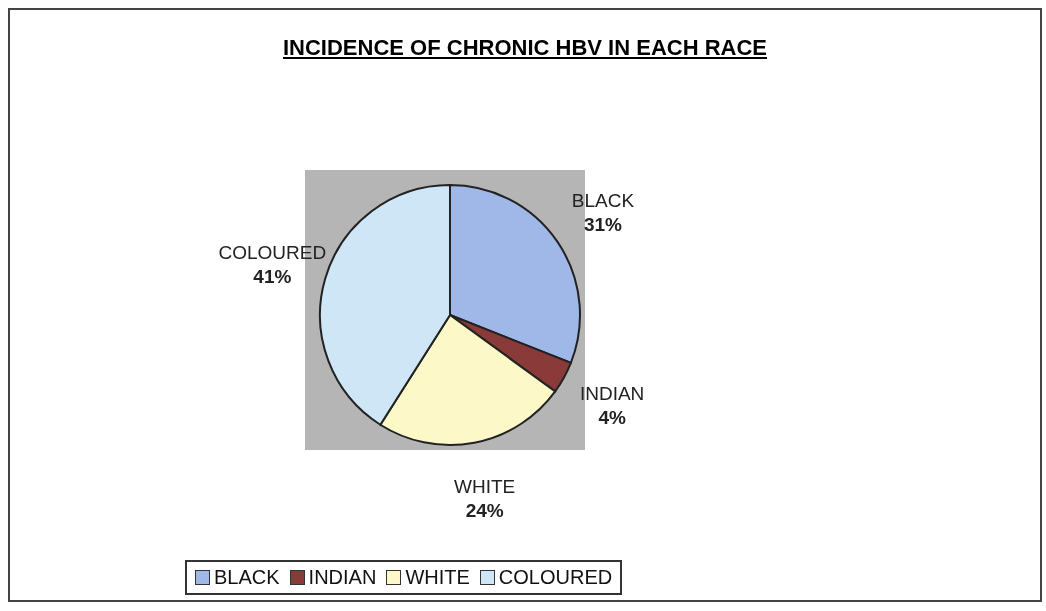 This screenshot has width=1046, height=611. I want to click on data-label: 31%, so click(603, 225).